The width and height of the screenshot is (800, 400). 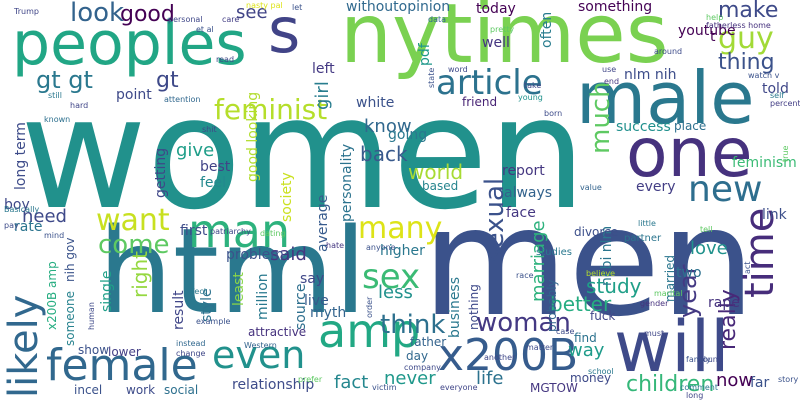 What do you see at coordinates (774, 215) in the screenshot?
I see `cloud-word: link` at bounding box center [774, 215].